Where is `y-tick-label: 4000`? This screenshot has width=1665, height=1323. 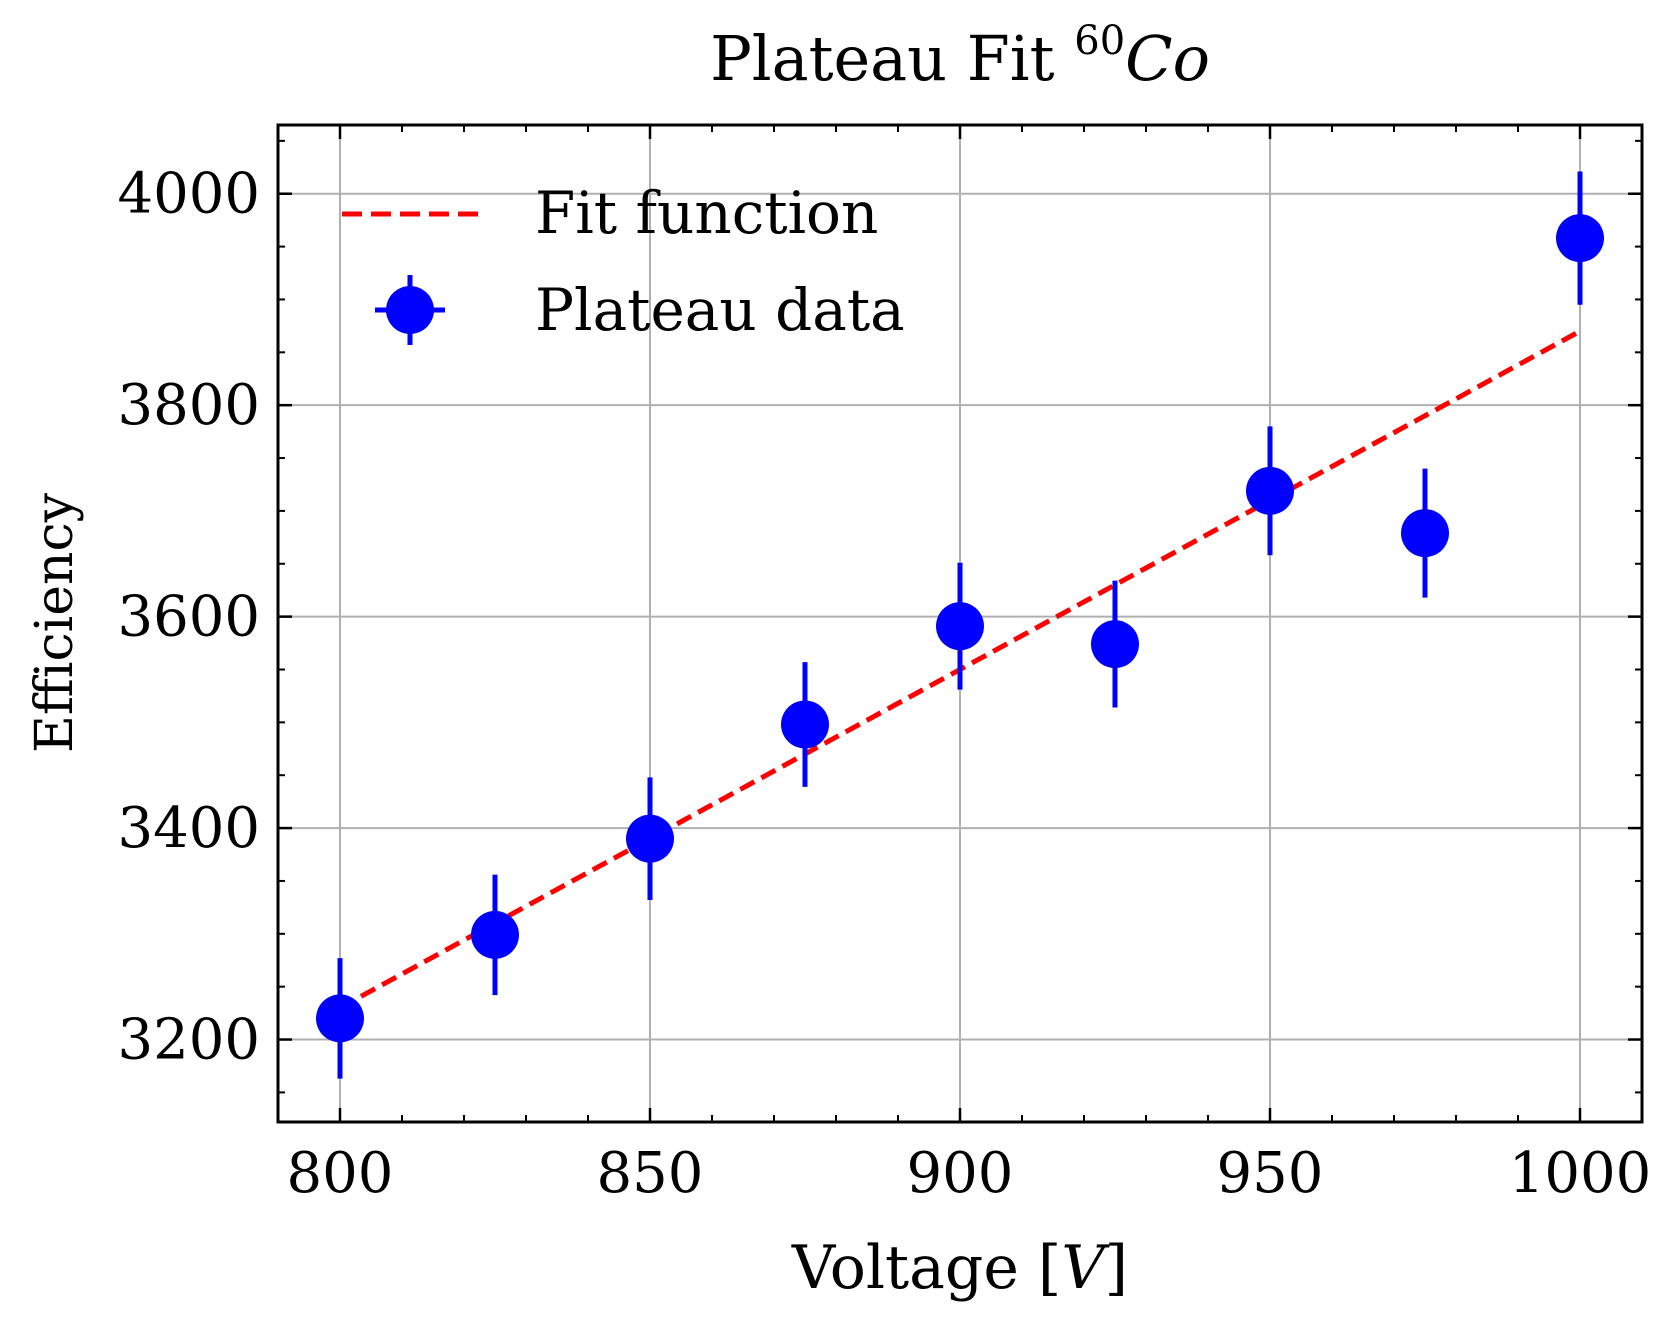
y-tick-label: 4000 is located at coordinates (188, 194).